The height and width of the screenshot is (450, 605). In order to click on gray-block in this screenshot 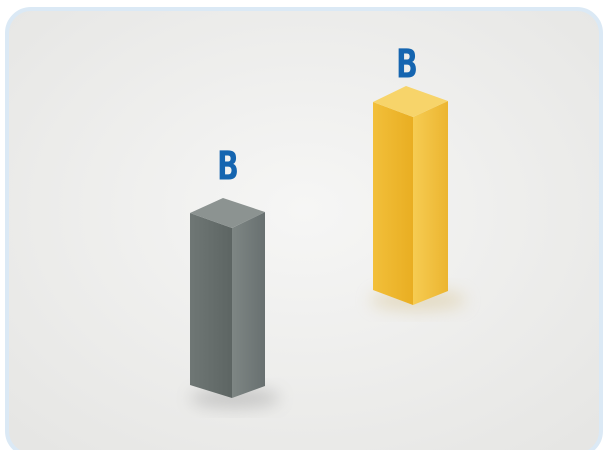, I will do `click(235, 303)`.